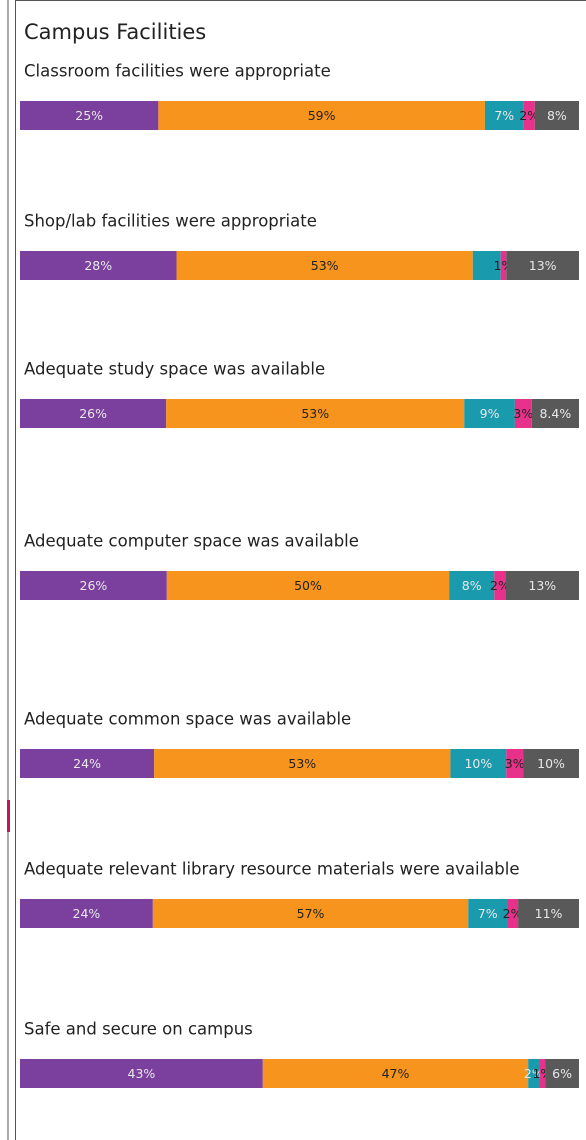  Describe the element at coordinates (138, 1029) in the screenshot. I see `chart-title: Safe and secure on campus` at that location.